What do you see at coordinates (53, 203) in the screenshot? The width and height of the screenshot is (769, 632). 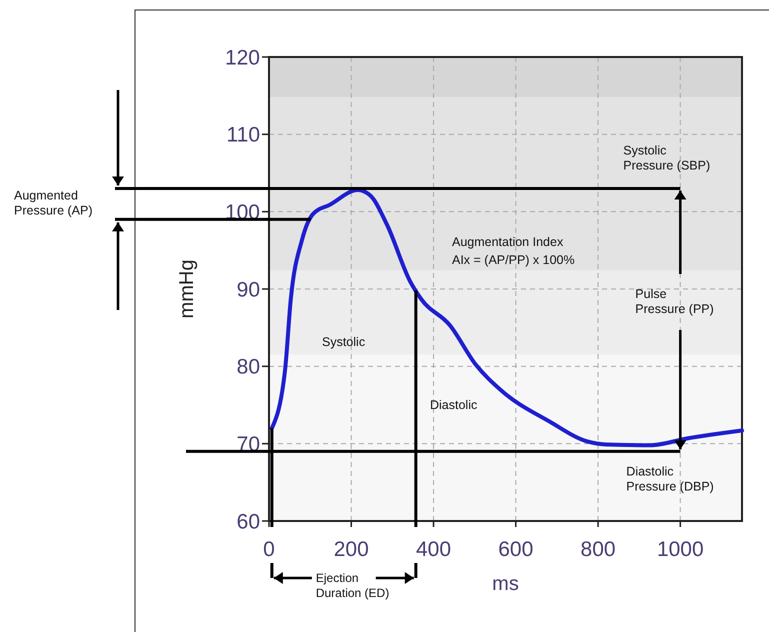 I see `ref-line-label: Augmented Pressure (AP)` at bounding box center [53, 203].